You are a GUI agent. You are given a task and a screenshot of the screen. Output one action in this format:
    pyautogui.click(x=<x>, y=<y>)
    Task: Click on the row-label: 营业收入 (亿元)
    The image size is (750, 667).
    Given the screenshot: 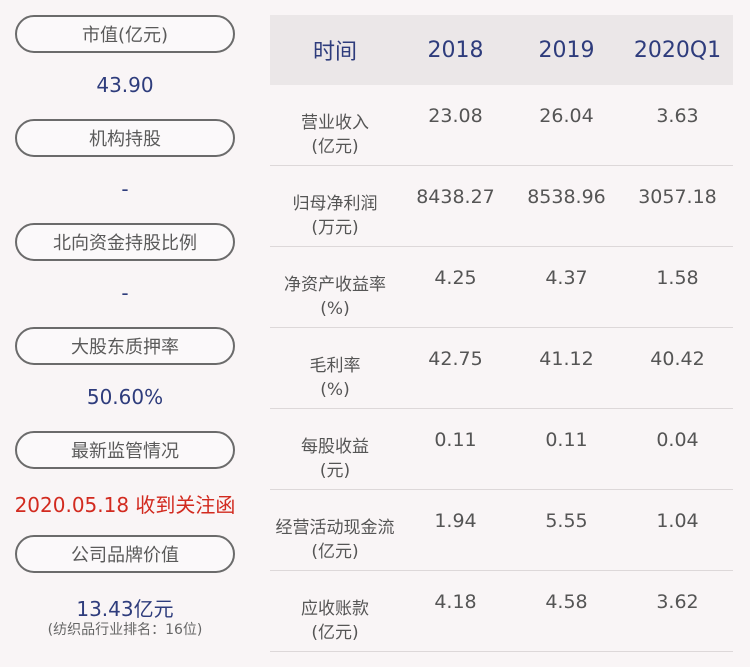 What is the action you would take?
    pyautogui.click(x=335, y=134)
    